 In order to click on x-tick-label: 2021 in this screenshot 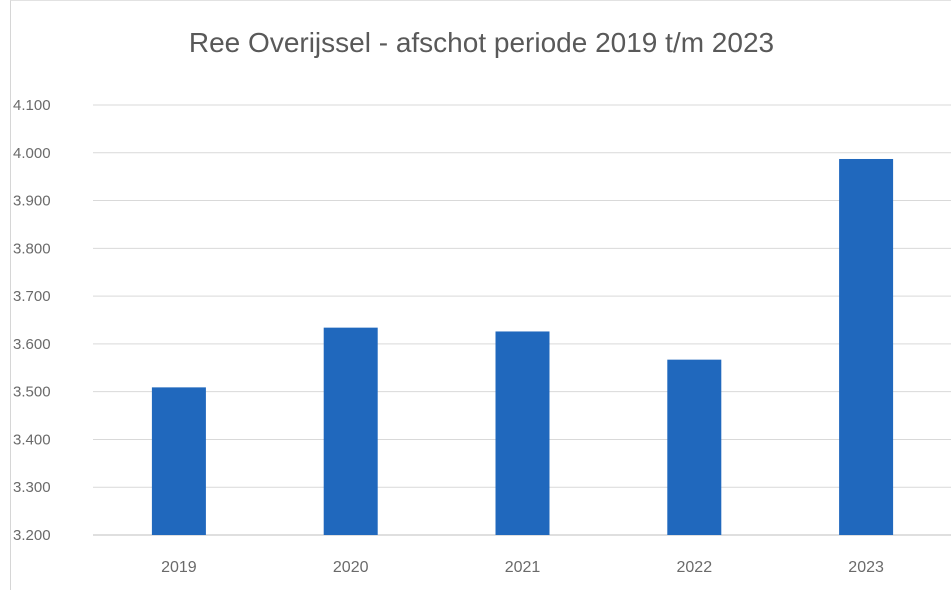, I will do `click(523, 567)`.